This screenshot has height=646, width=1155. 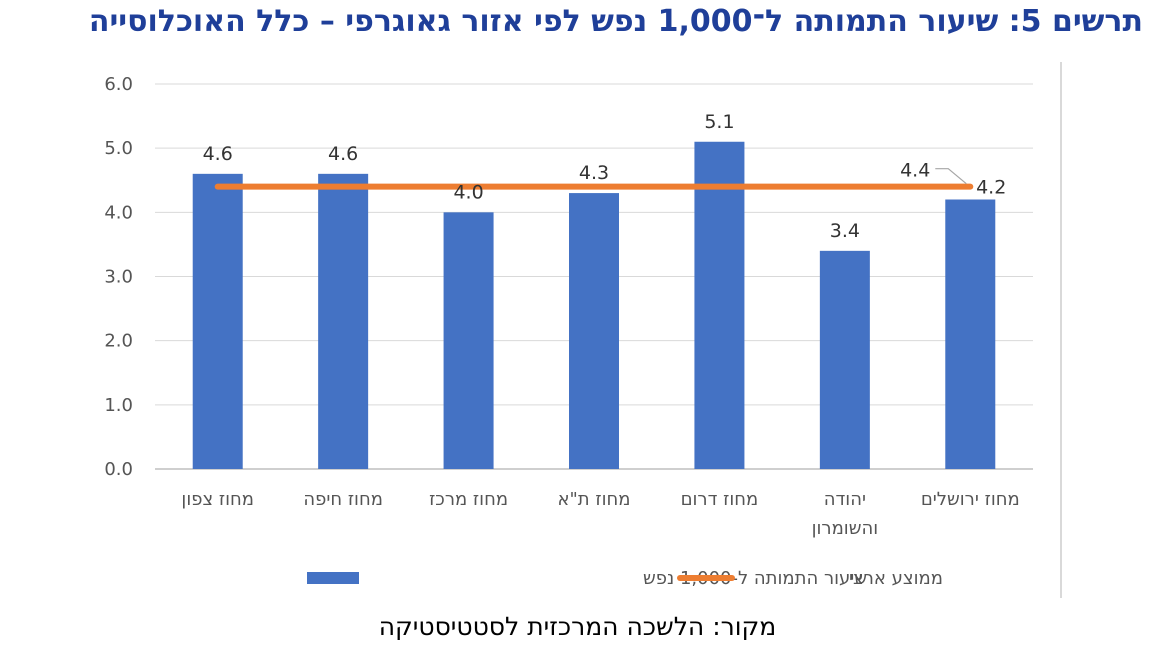 I want to click on category-label: מחוז דרום, so click(x=720, y=499).